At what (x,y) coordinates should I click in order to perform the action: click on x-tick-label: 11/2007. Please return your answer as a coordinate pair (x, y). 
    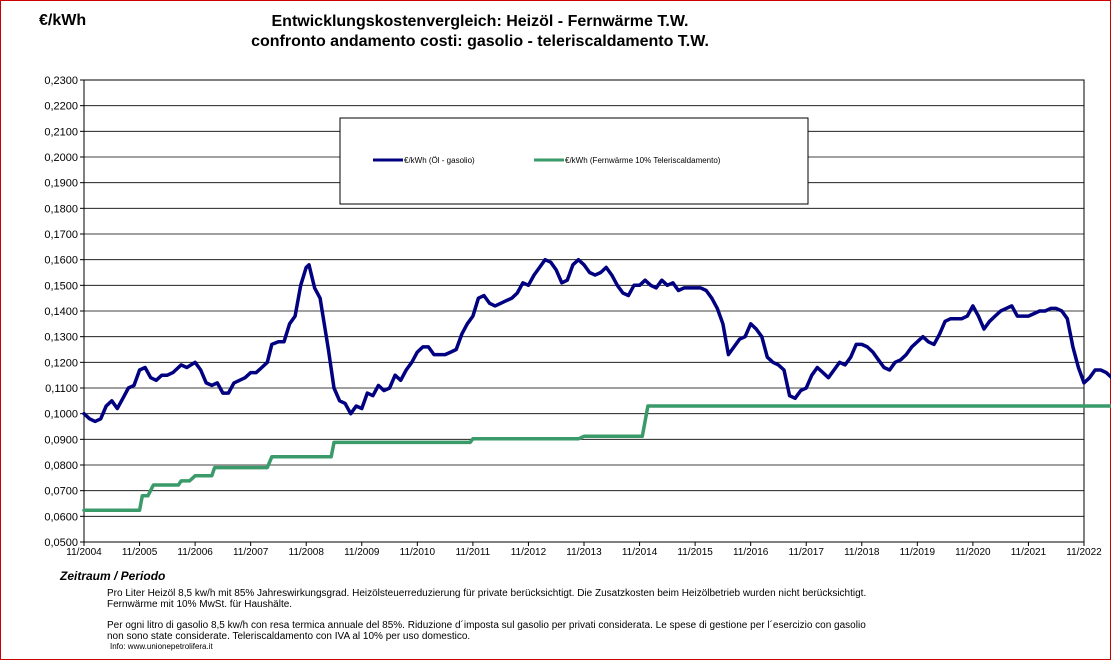
    Looking at the image, I should click on (251, 552).